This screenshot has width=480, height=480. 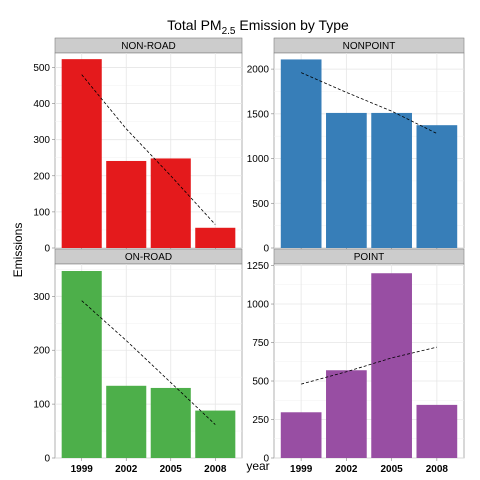 What do you see at coordinates (369, 257) in the screenshot?
I see `strip-label: POINT` at bounding box center [369, 257].